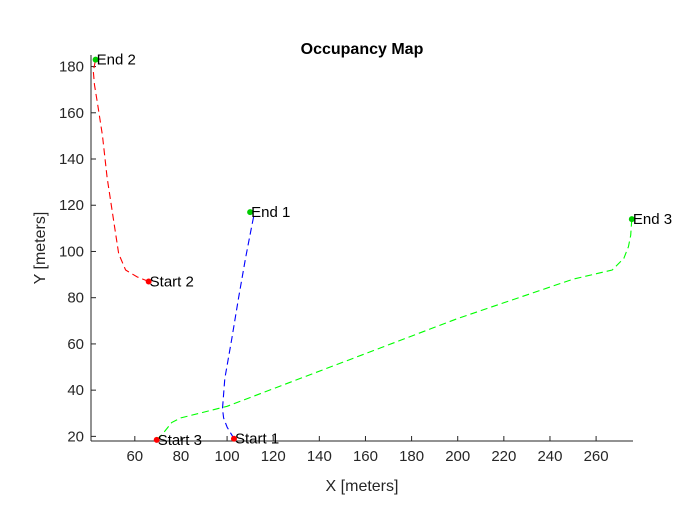  I want to click on start-1-label: Start 1, so click(257, 439).